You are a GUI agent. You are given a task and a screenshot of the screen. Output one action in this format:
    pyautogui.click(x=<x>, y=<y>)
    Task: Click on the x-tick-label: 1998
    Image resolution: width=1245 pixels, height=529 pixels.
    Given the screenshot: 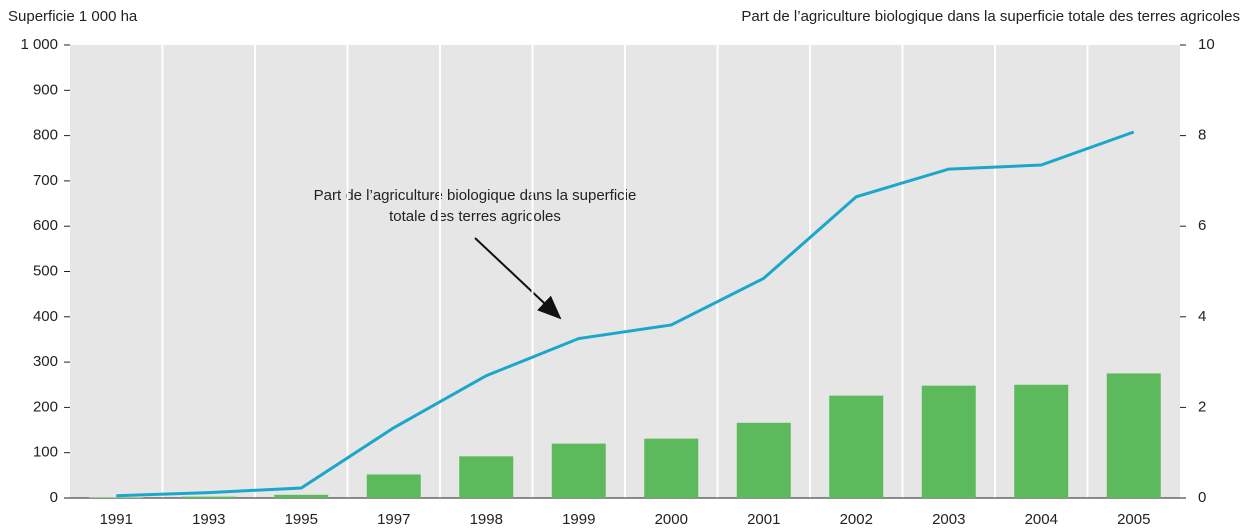 What is the action you would take?
    pyautogui.click(x=486, y=519)
    